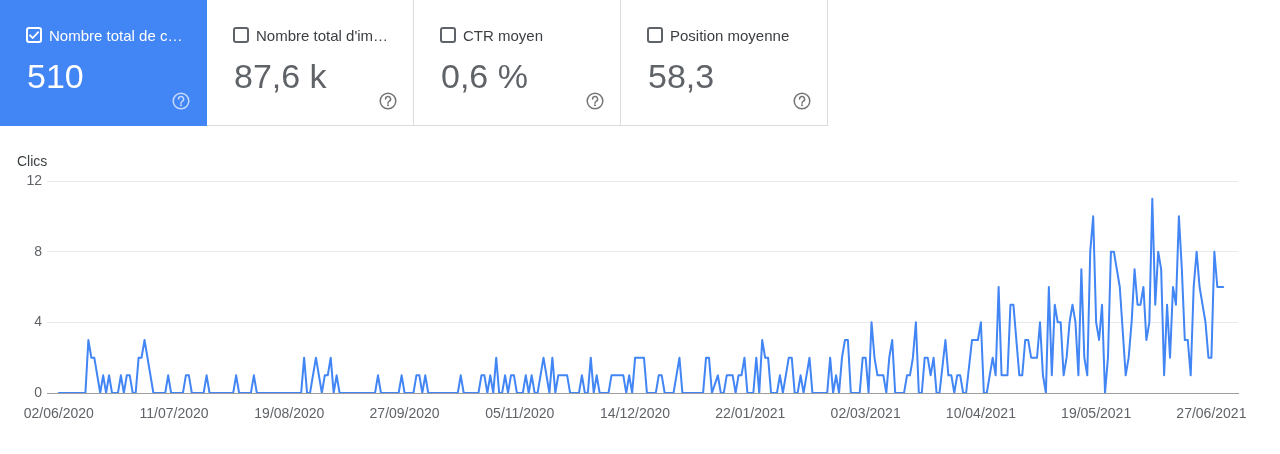 The width and height of the screenshot is (1280, 454). What do you see at coordinates (503, 36) in the screenshot?
I see `category-label: CTR moyen` at bounding box center [503, 36].